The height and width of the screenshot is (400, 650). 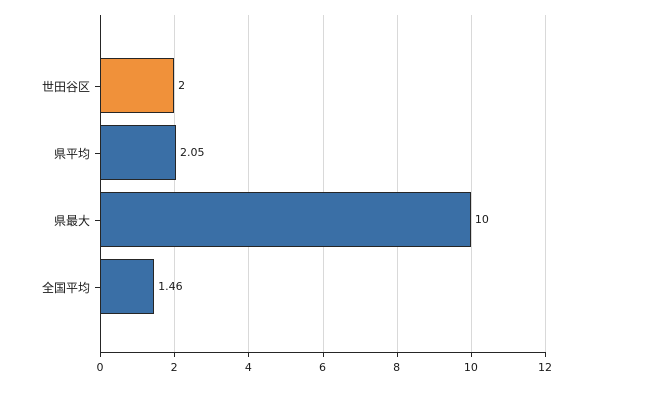 What do you see at coordinates (174, 367) in the screenshot?
I see `x-tick-label: 2` at bounding box center [174, 367].